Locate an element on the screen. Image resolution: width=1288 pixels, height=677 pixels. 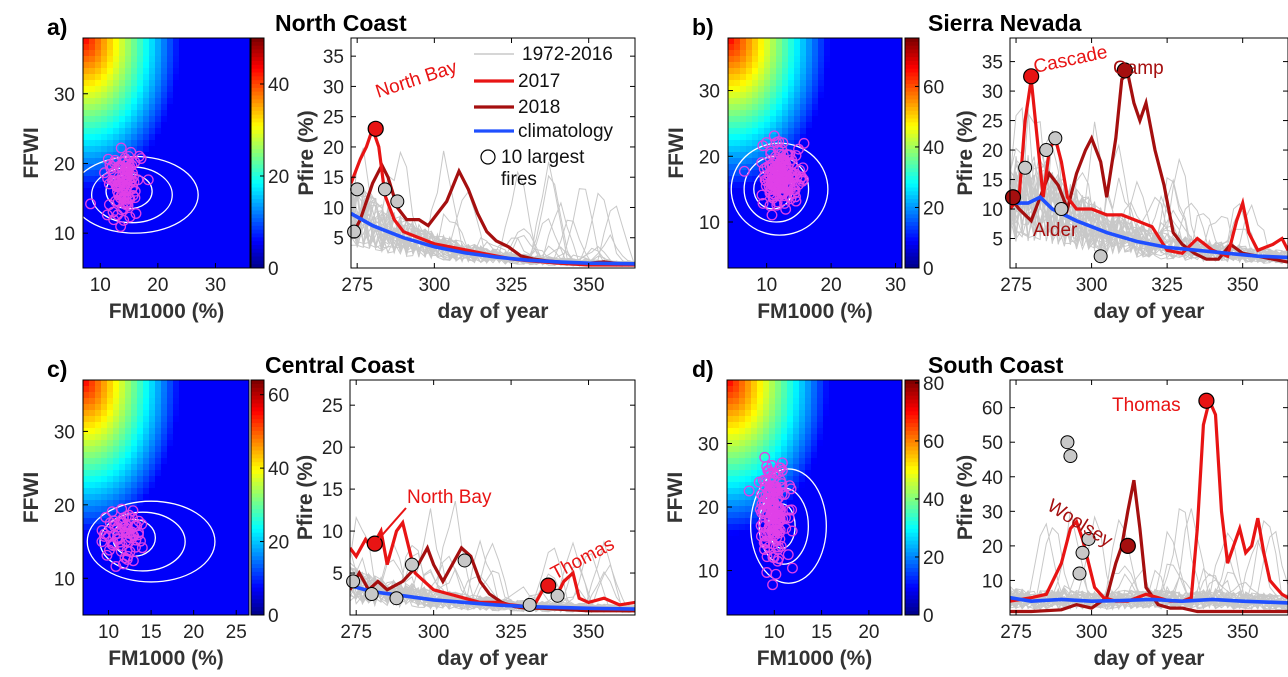
labeled-fire-marker is located at coordinates (375, 128).